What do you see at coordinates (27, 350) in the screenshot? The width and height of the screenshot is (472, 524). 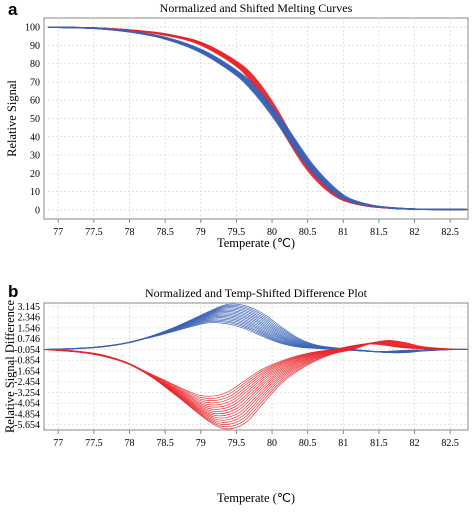 I see `y-tick-label: -0.054` at bounding box center [27, 350].